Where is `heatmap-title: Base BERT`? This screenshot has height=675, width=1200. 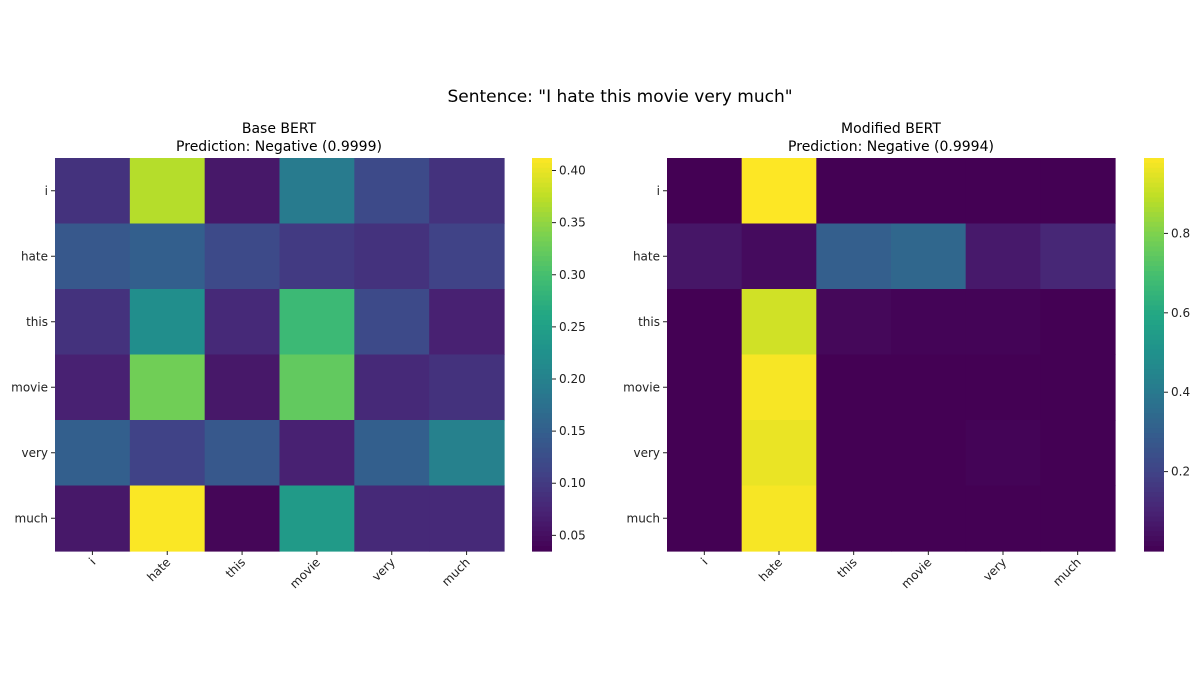
heatmap-title: Base BERT is located at coordinates (279, 129).